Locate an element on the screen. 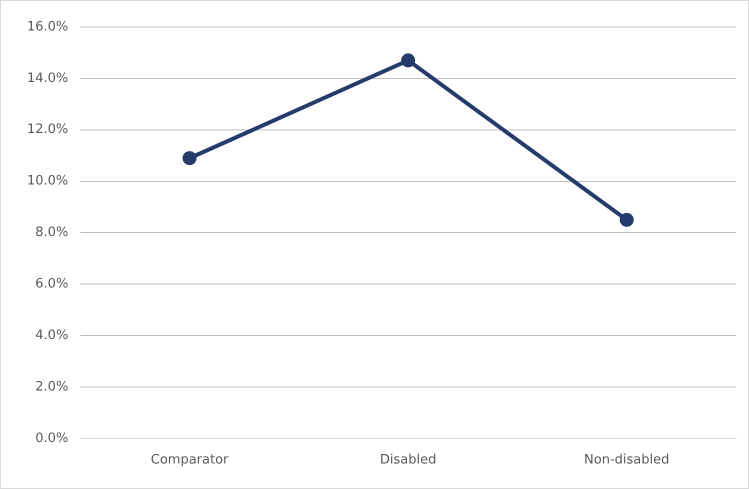 Image resolution: width=749 pixels, height=489 pixels. y-tick-label: 16.0% is located at coordinates (47, 26).